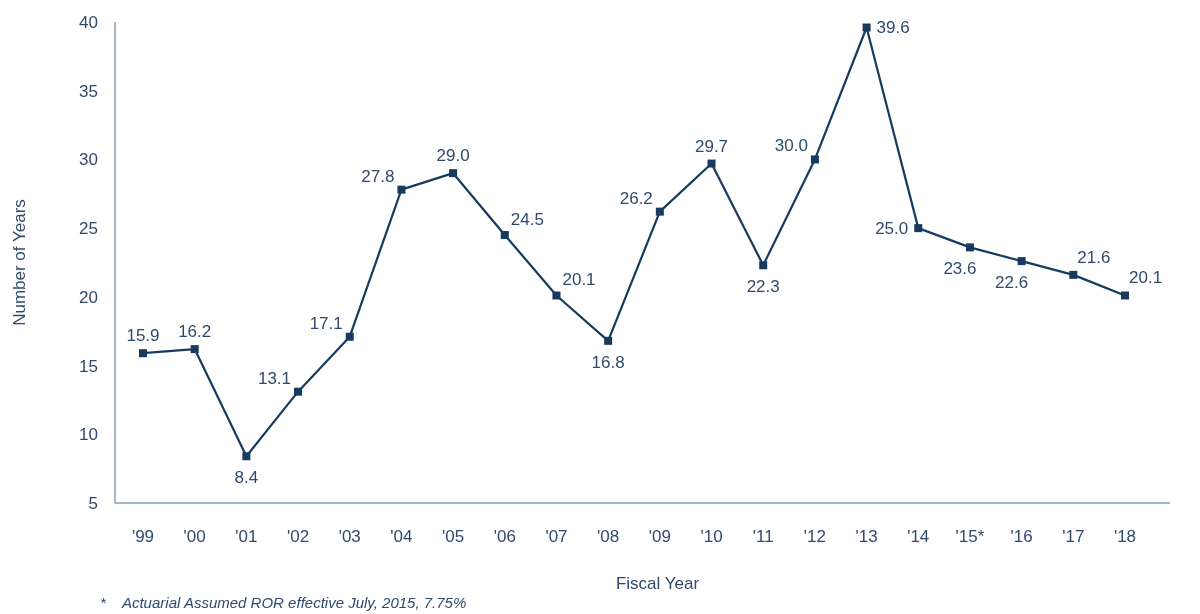 Image resolution: width=1200 pixels, height=614 pixels. I want to click on x-tick-label: '12, so click(814, 536).